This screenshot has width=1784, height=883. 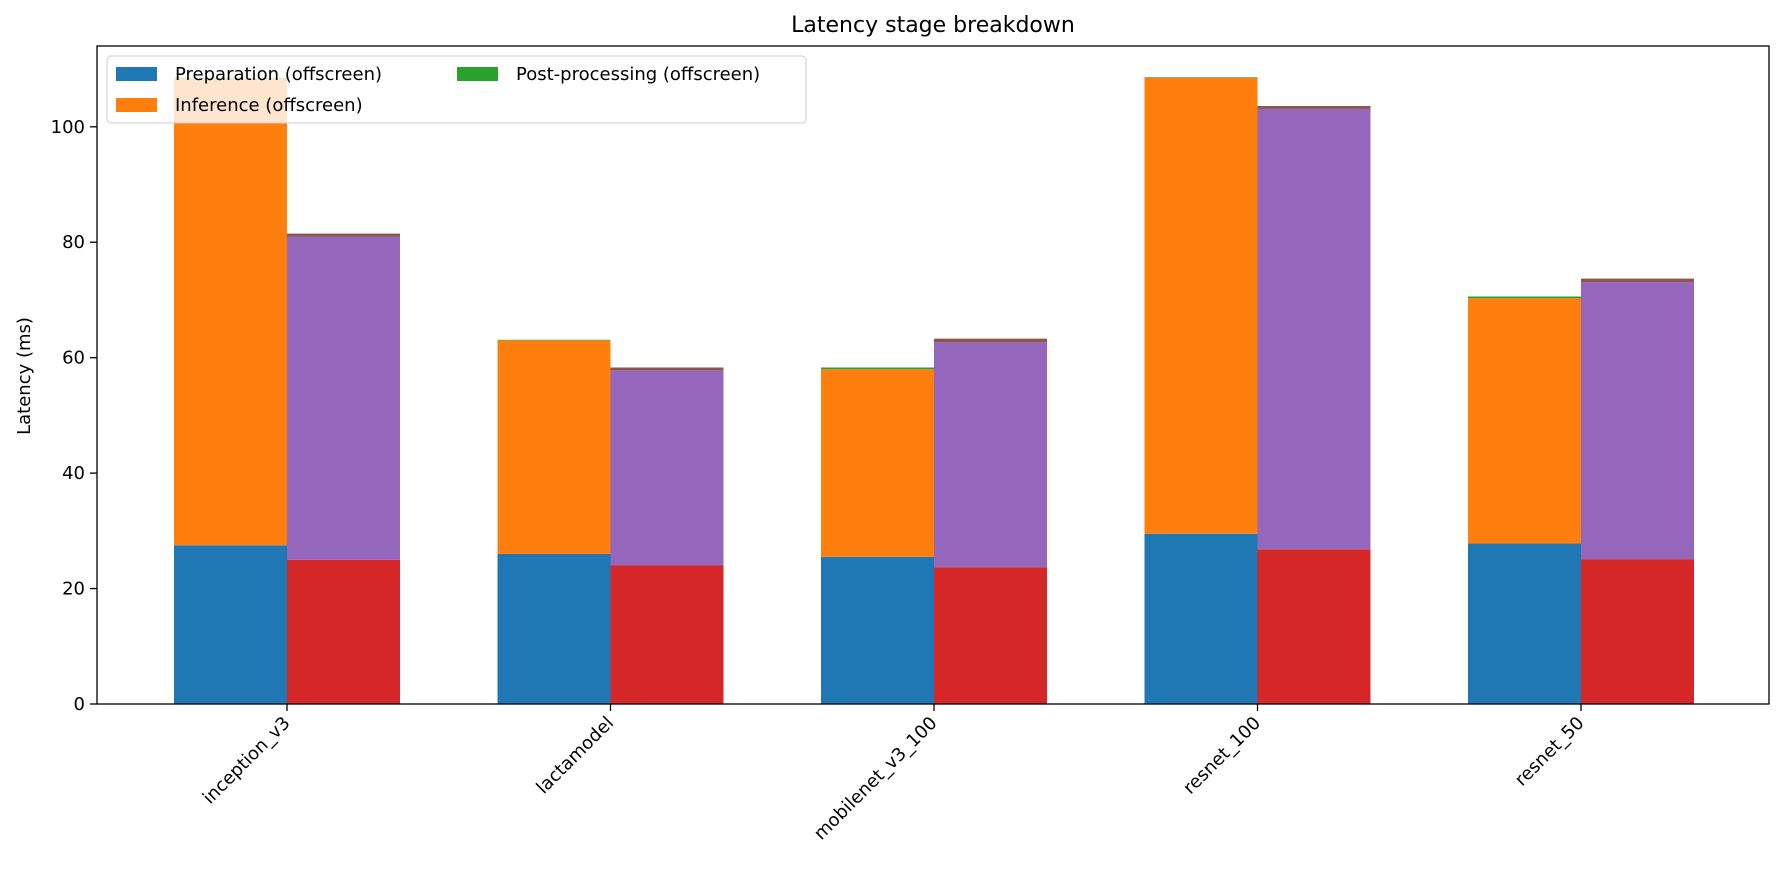 I want to click on y-tick-label-40: 40, so click(x=73, y=473).